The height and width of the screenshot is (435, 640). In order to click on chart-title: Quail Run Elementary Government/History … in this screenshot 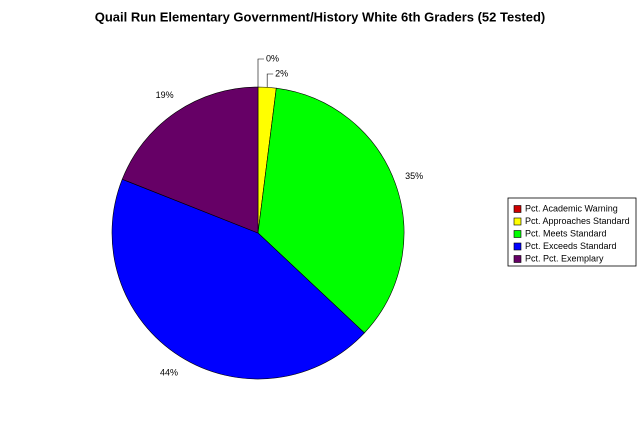, I will do `click(320, 16)`.